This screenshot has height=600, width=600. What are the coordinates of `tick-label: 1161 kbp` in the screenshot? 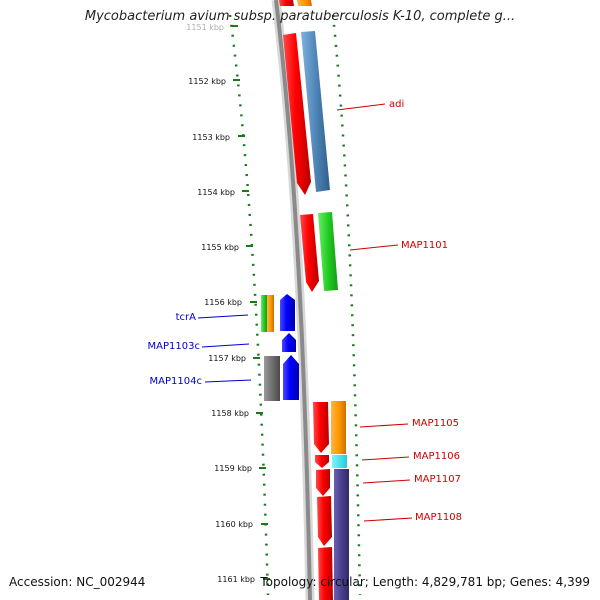 It's located at (236, 579).